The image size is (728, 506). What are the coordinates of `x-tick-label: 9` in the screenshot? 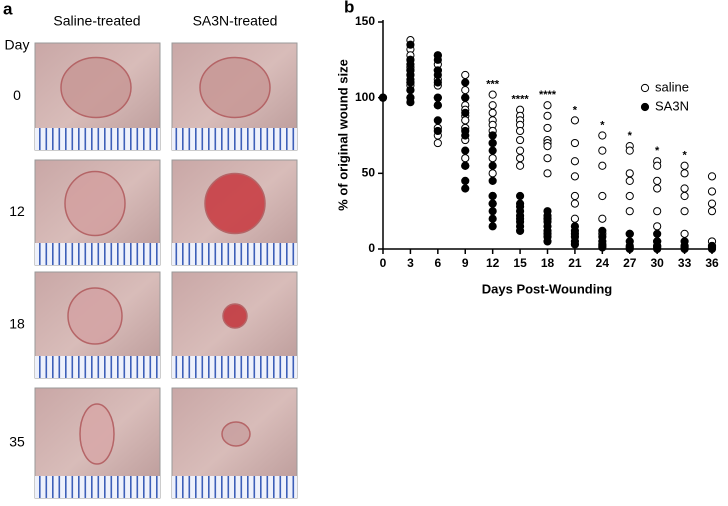 It's located at (465, 263).